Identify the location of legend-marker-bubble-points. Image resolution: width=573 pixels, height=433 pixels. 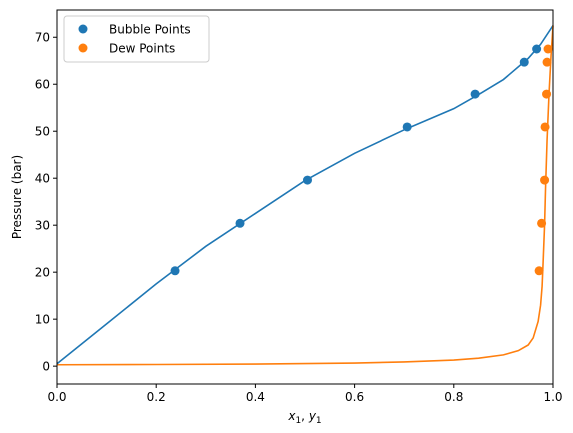
(83, 29).